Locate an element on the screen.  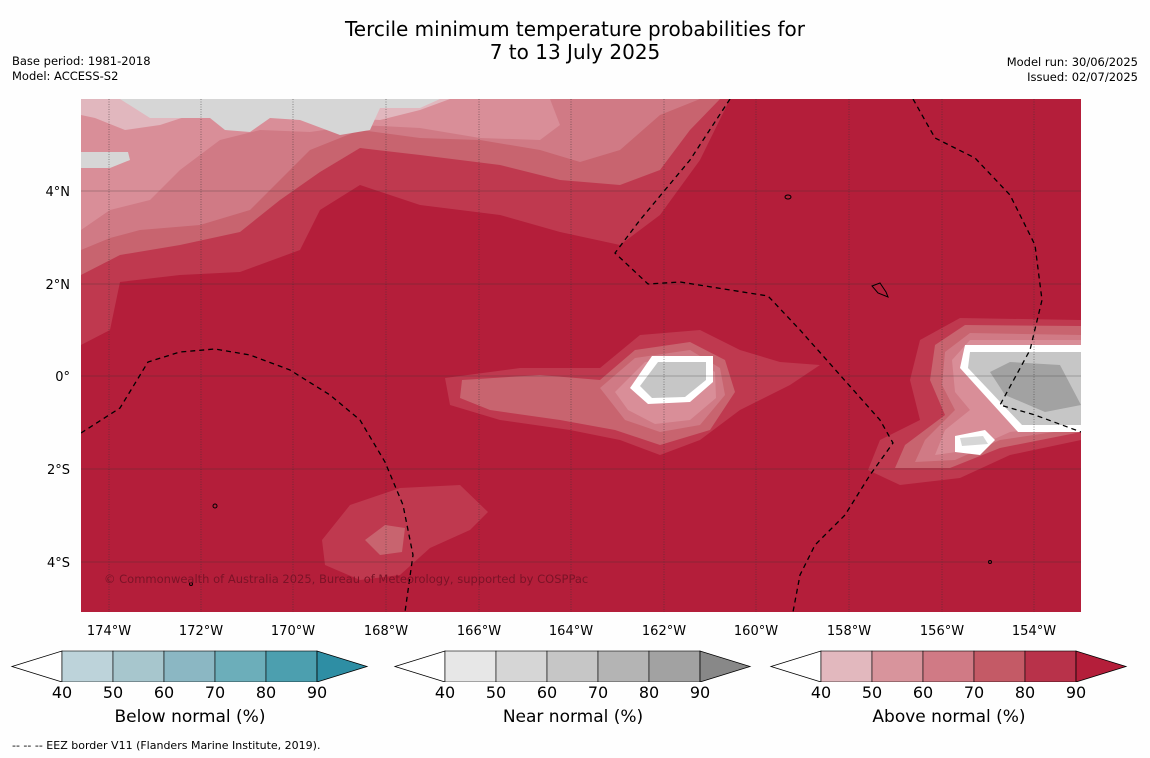
lon-tick-label: 160°W is located at coordinates (756, 631).